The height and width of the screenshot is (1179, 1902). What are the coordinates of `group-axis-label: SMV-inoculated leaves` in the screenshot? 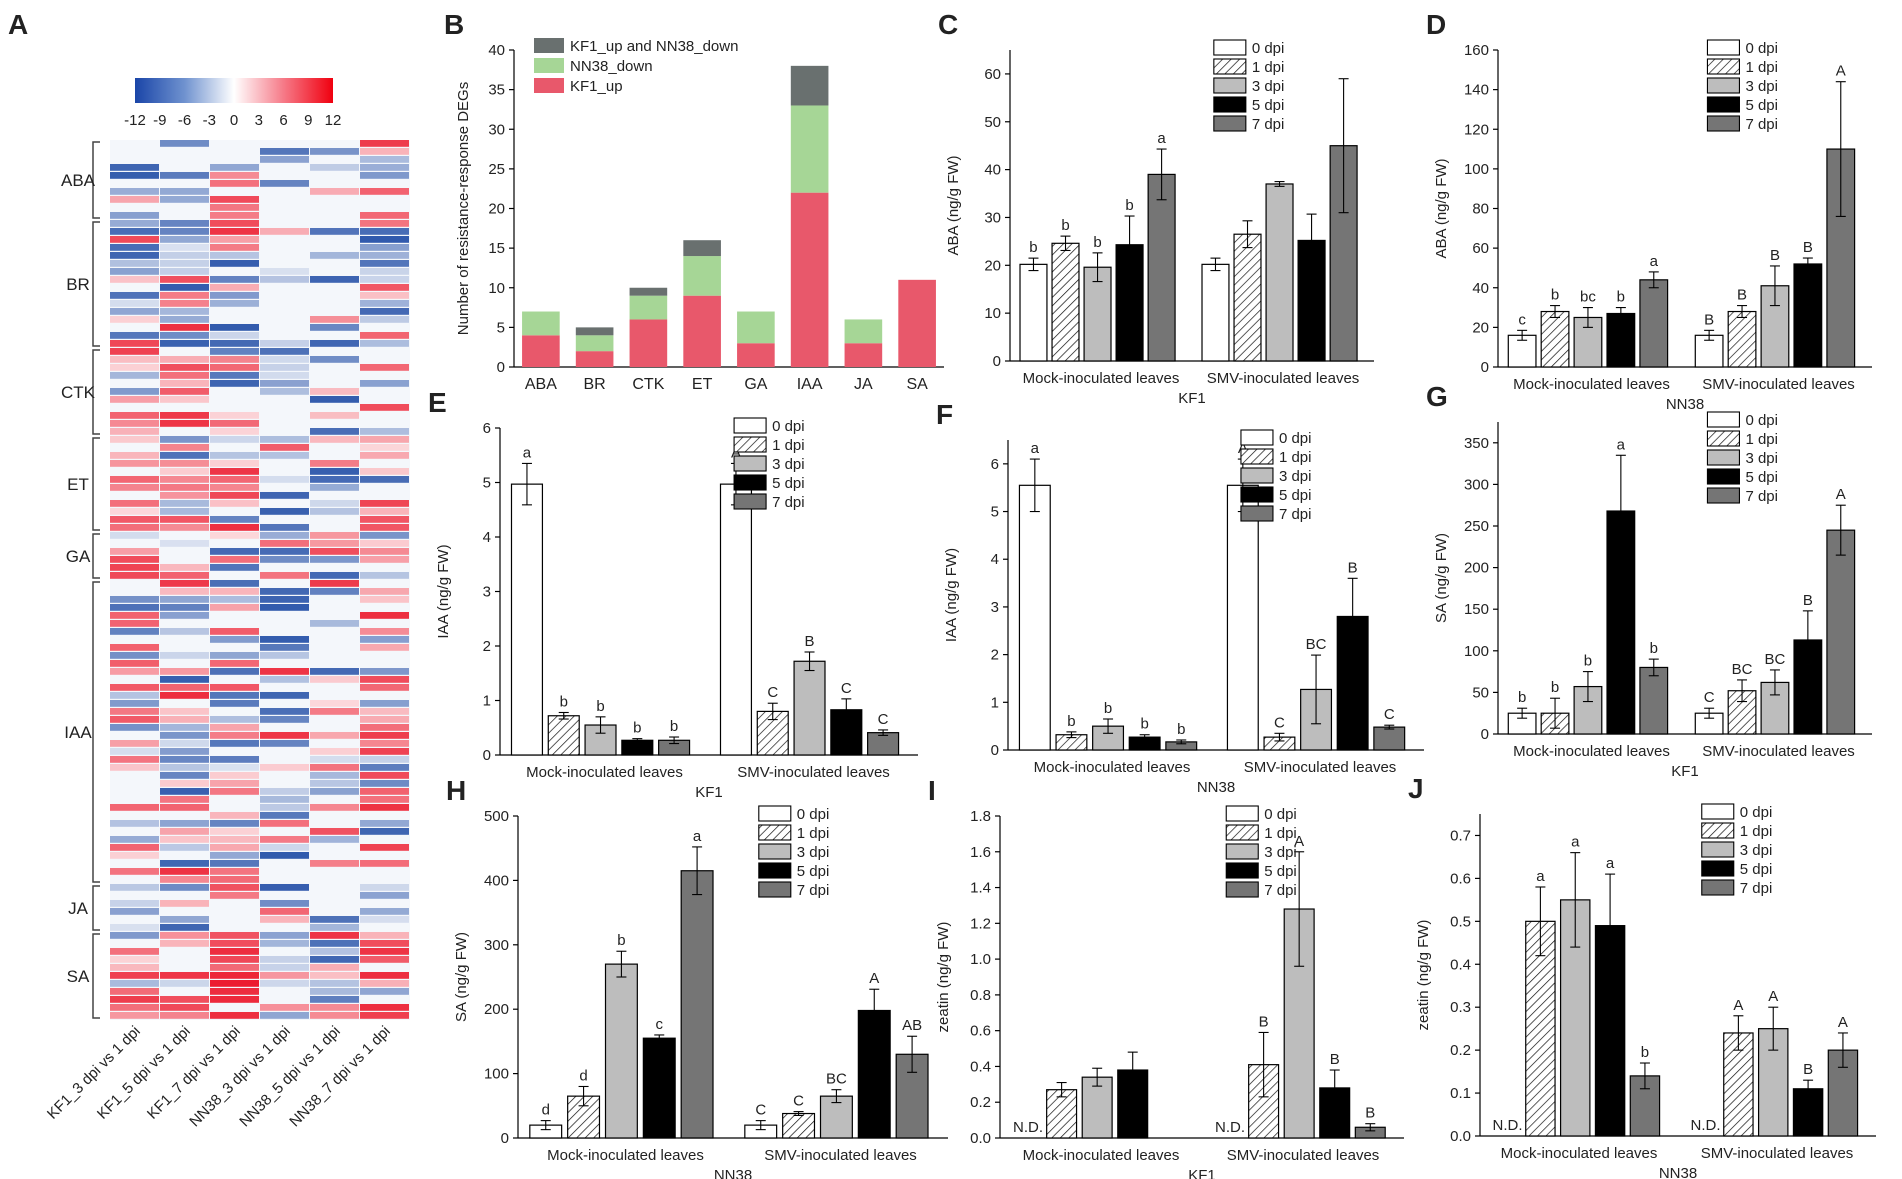 It's located at (1778, 384).